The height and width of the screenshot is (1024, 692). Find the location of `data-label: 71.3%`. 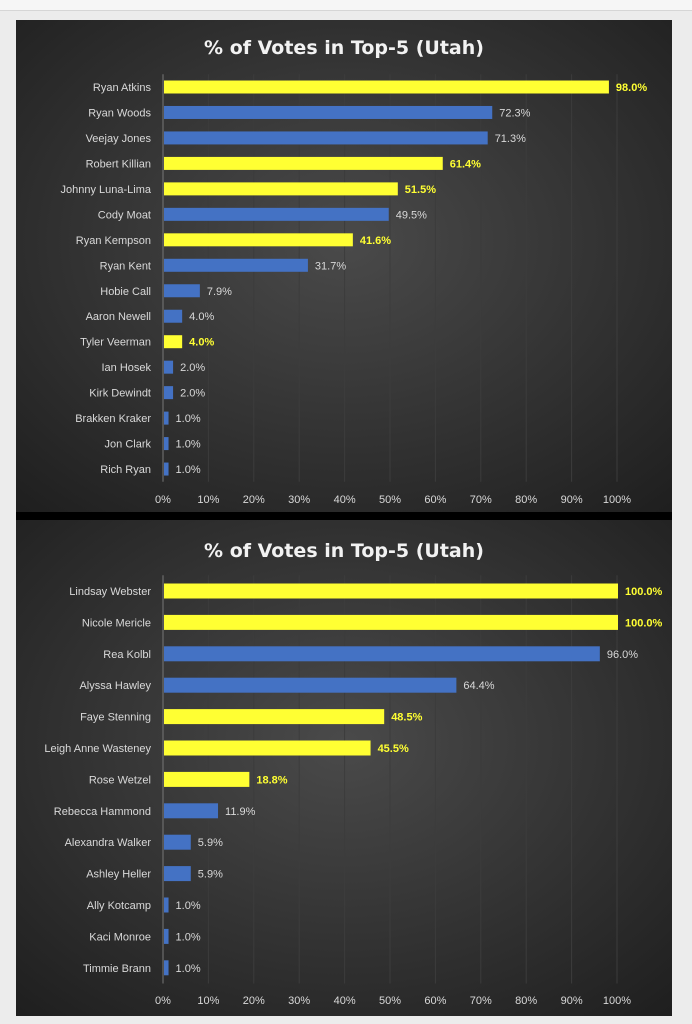

data-label: 71.3% is located at coordinates (510, 139).